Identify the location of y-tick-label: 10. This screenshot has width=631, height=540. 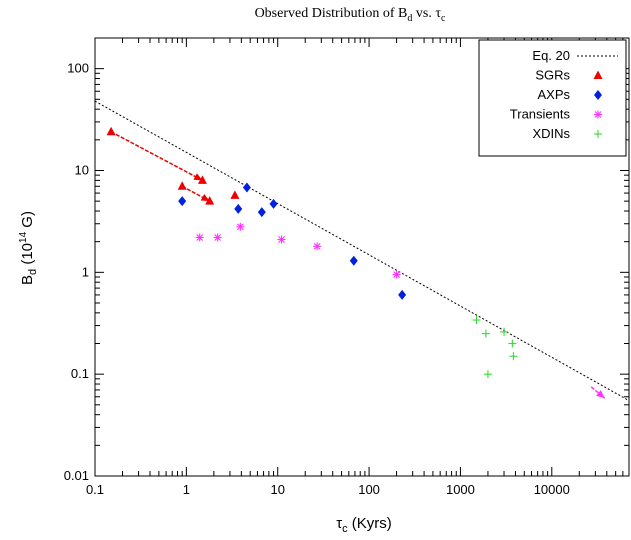
(82, 169).